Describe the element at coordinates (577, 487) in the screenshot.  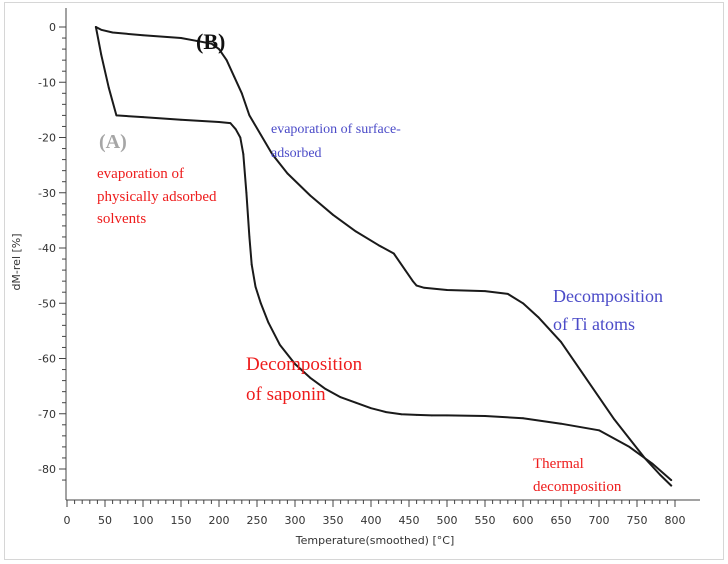
I see `annotation-label: decomposition` at that location.